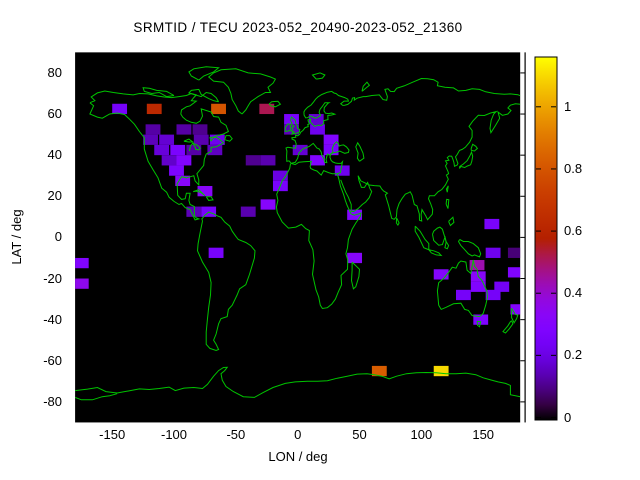 The width and height of the screenshot is (640, 480). What do you see at coordinates (54, 196) in the screenshot?
I see `y-tick-label: 20` at bounding box center [54, 196].